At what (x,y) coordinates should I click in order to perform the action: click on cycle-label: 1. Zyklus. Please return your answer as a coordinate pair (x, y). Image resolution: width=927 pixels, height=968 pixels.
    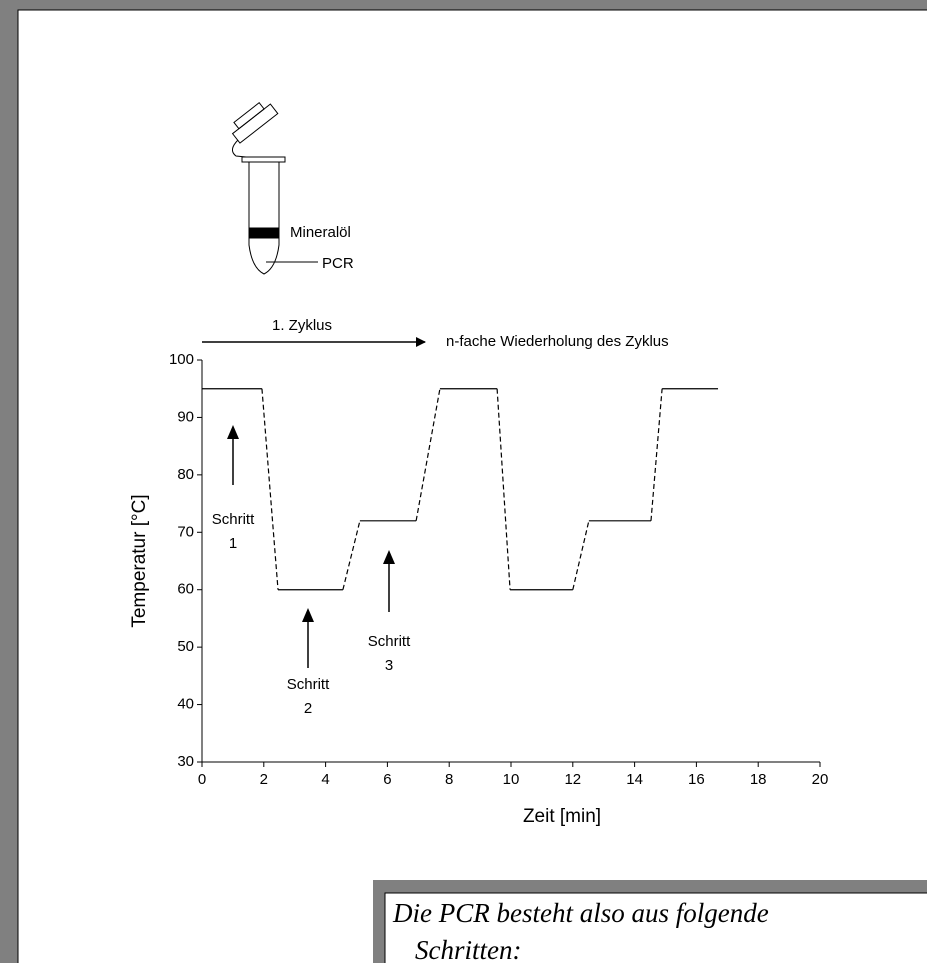
    Looking at the image, I should click on (302, 325).